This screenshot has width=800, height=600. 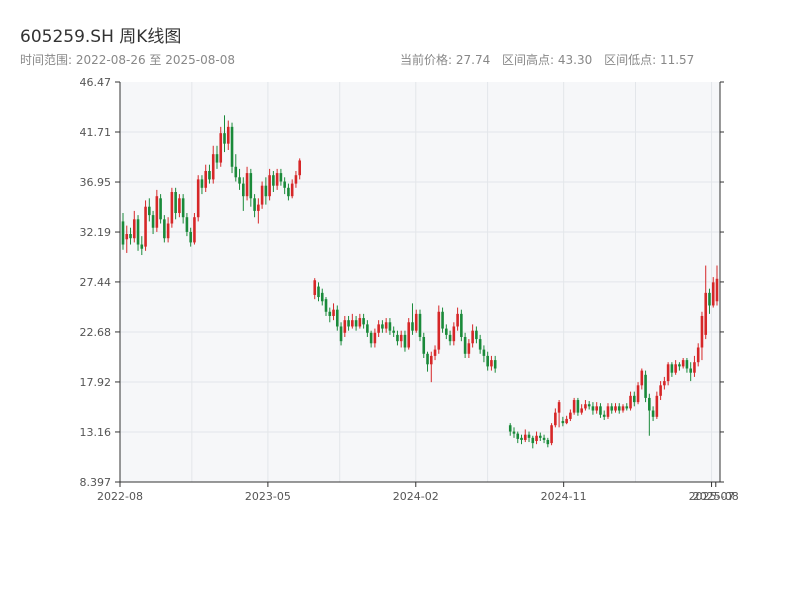 What do you see at coordinates (445, 60) in the screenshot?
I see `current-price: 当前价格: 27.74` at bounding box center [445, 60].